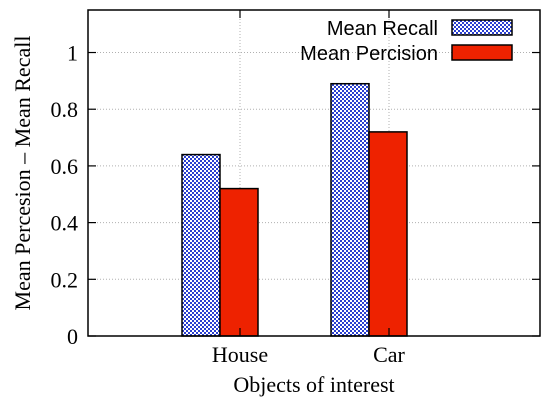  What do you see at coordinates (313, 384) in the screenshot?
I see `x-axis-label: Objects of interest` at bounding box center [313, 384].